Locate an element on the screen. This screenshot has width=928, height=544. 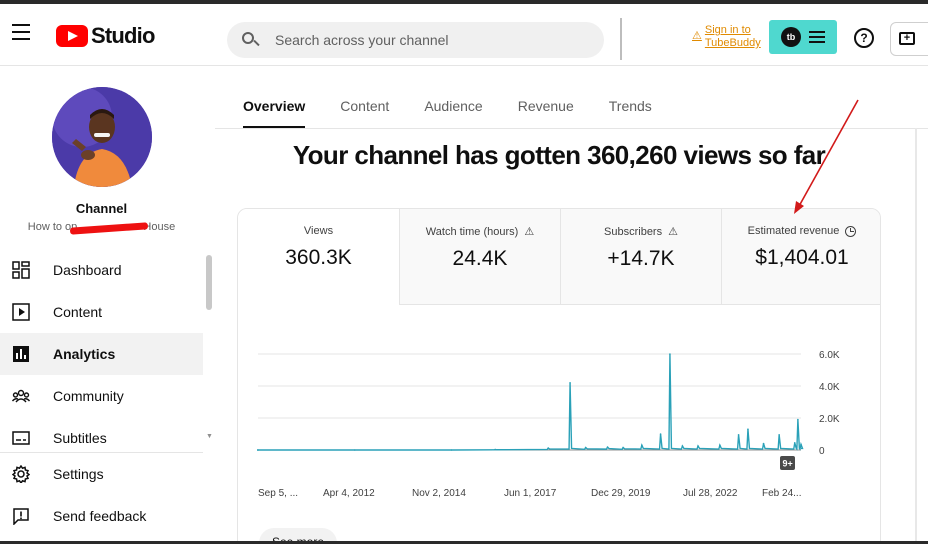
sidebar-item-community: Community is located at coordinates (101, 396).